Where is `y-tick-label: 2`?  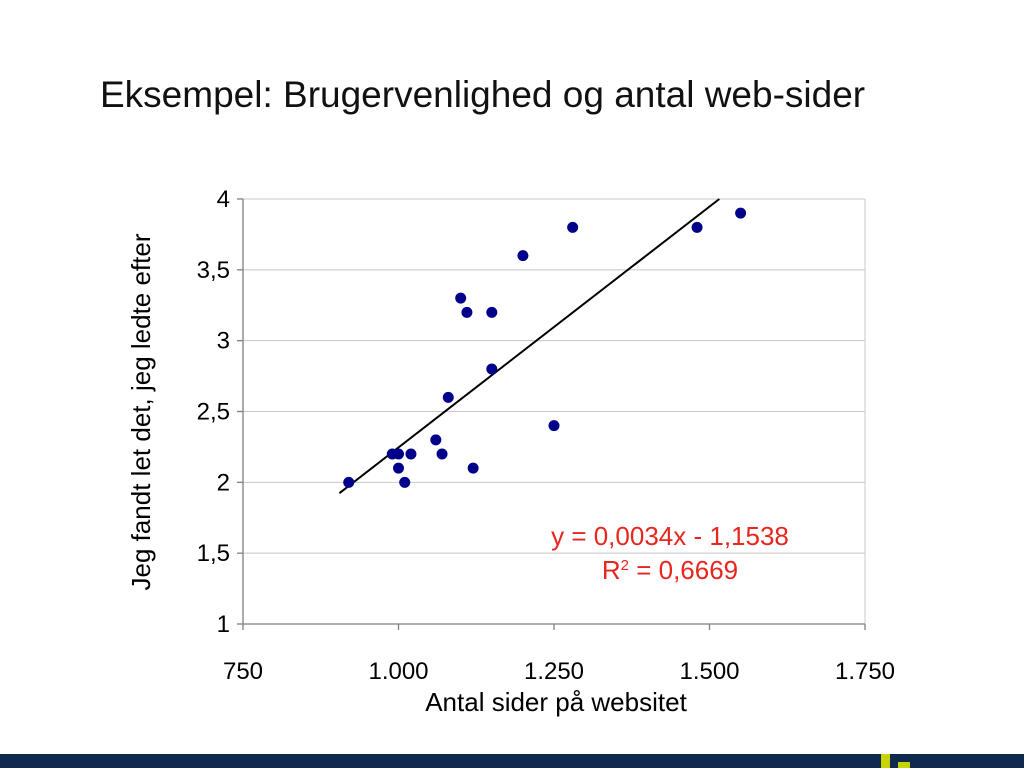
y-tick-label: 2 is located at coordinates (223, 482).